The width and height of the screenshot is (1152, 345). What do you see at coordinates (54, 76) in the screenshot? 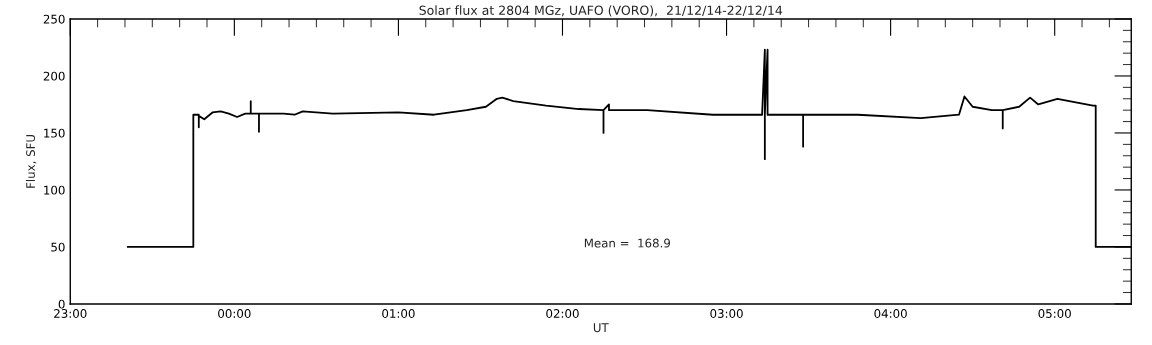
I see `y-tick-label: 200` at bounding box center [54, 76].